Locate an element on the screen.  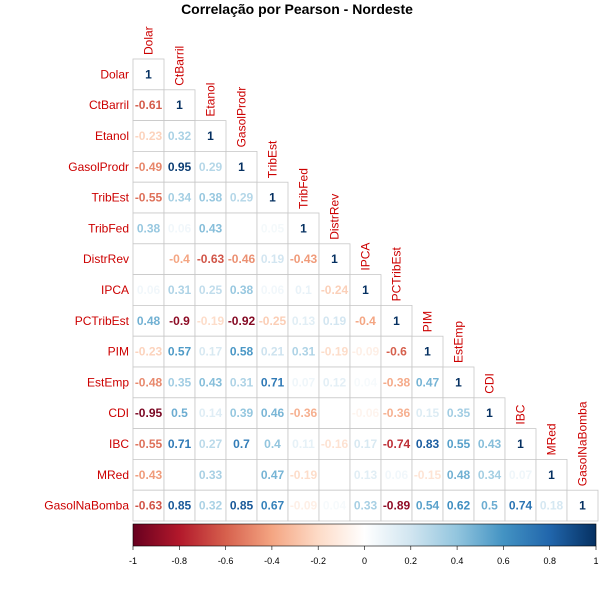
cell-MRed-GasolProdr is located at coordinates (241, 474).